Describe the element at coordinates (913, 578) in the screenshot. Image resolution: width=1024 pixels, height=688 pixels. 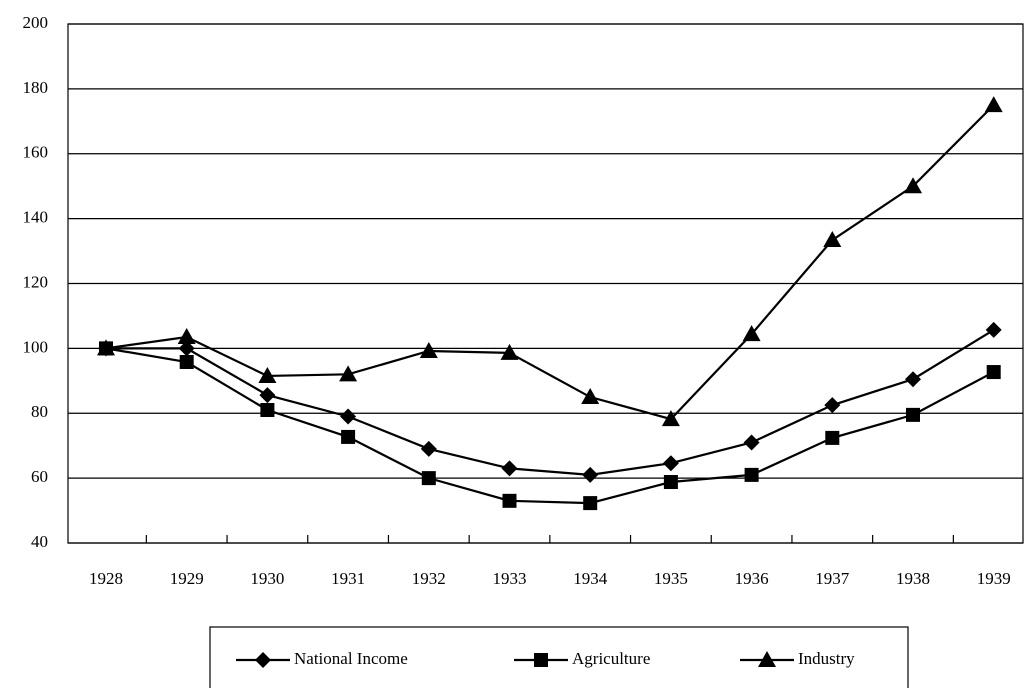
I see `x-tick-label: 1938` at that location.